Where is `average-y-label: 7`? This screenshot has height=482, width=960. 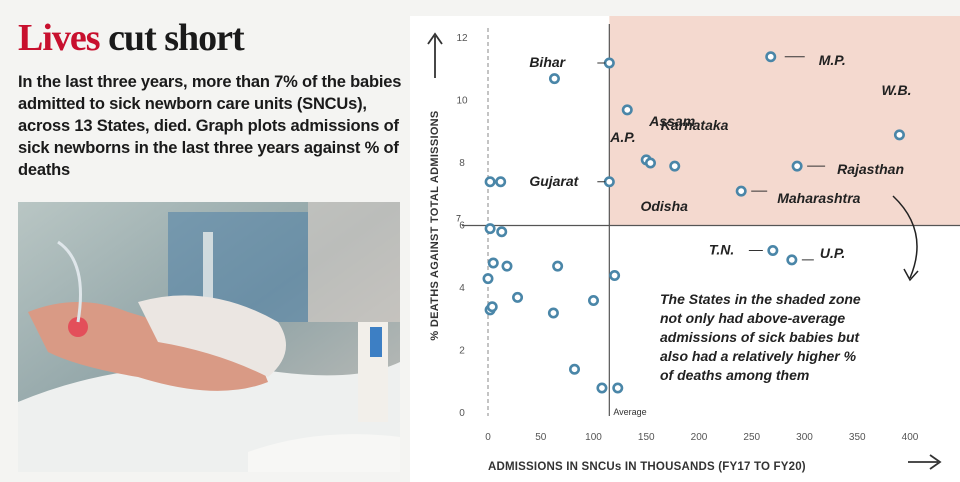 average-y-label: 7 is located at coordinates (458, 219).